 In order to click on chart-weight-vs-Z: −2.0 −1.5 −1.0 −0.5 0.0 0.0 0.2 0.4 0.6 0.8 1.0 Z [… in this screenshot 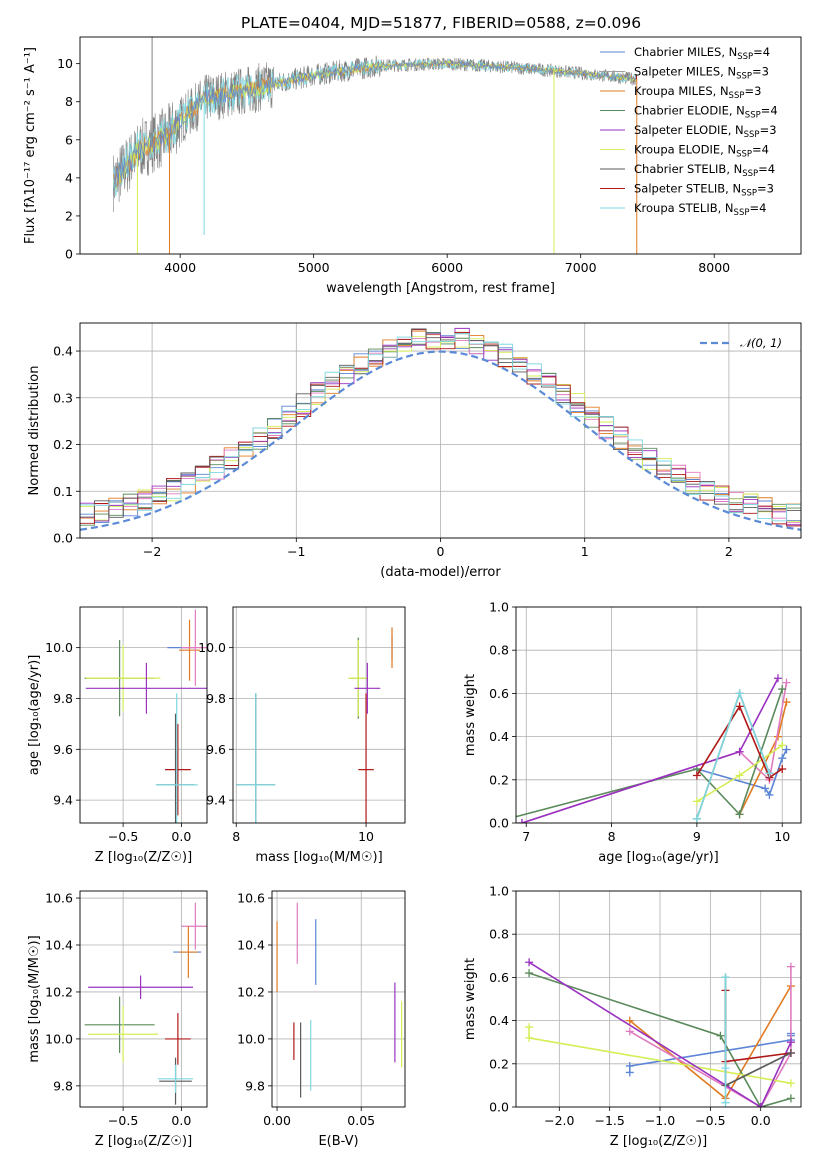, I will do `click(632, 1016)`.